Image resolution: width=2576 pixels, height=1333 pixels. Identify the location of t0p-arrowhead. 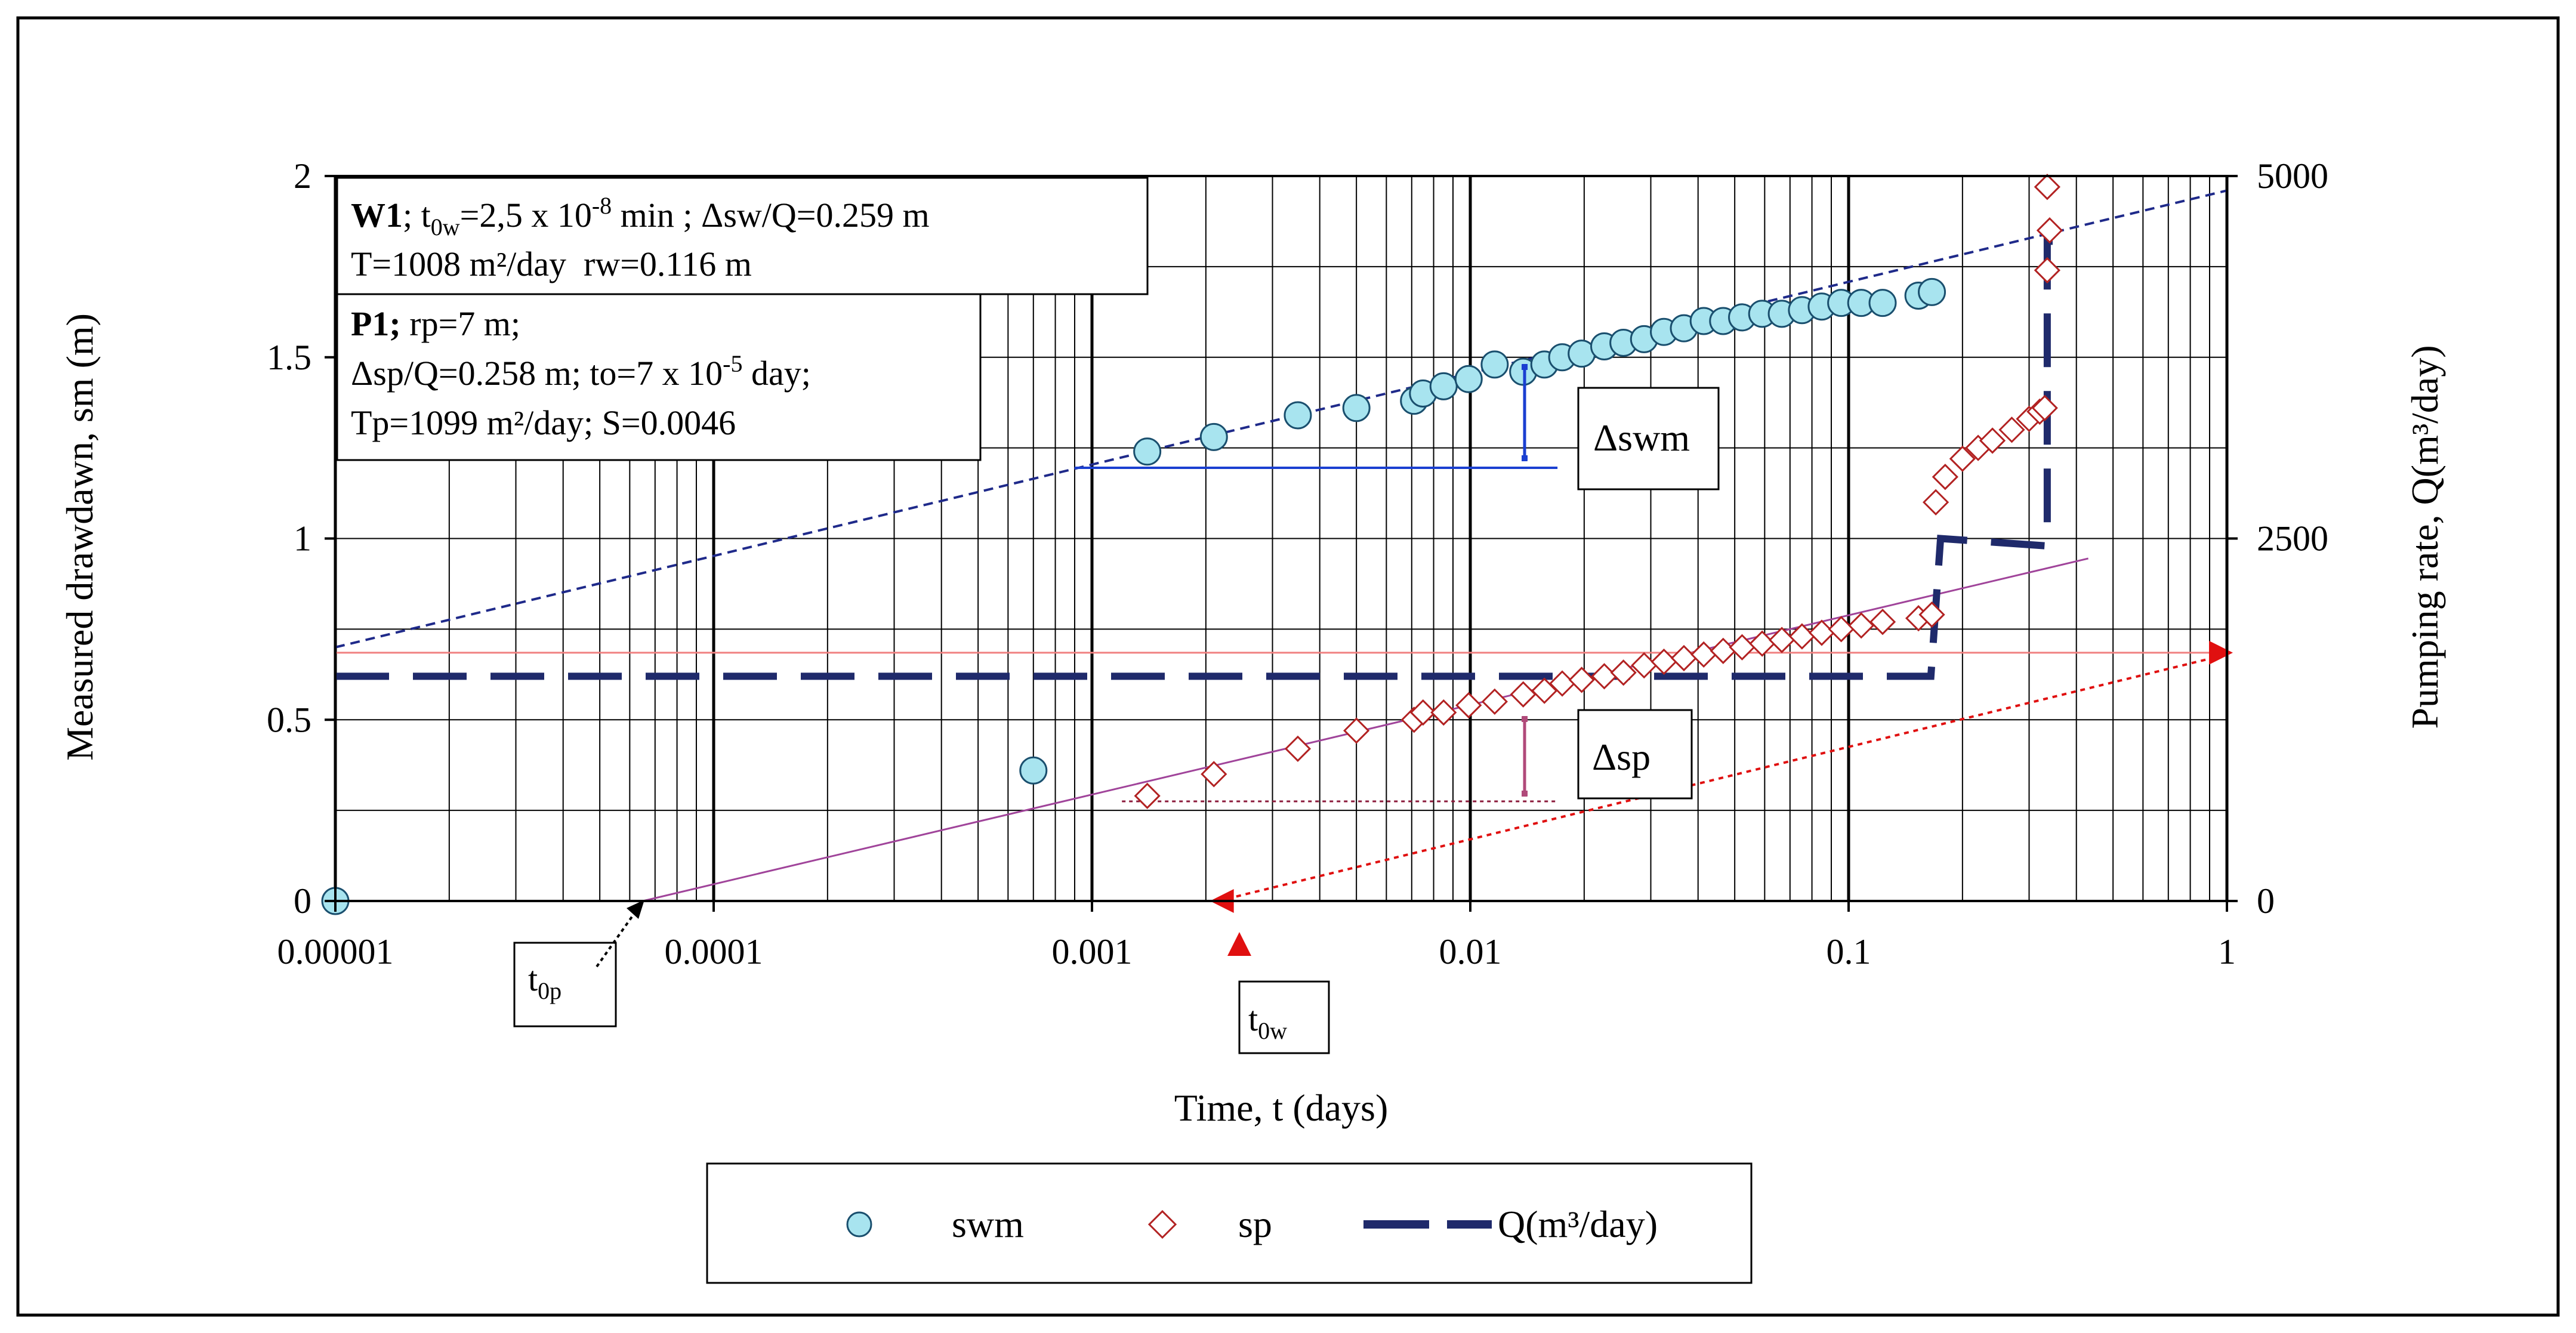
(636, 909).